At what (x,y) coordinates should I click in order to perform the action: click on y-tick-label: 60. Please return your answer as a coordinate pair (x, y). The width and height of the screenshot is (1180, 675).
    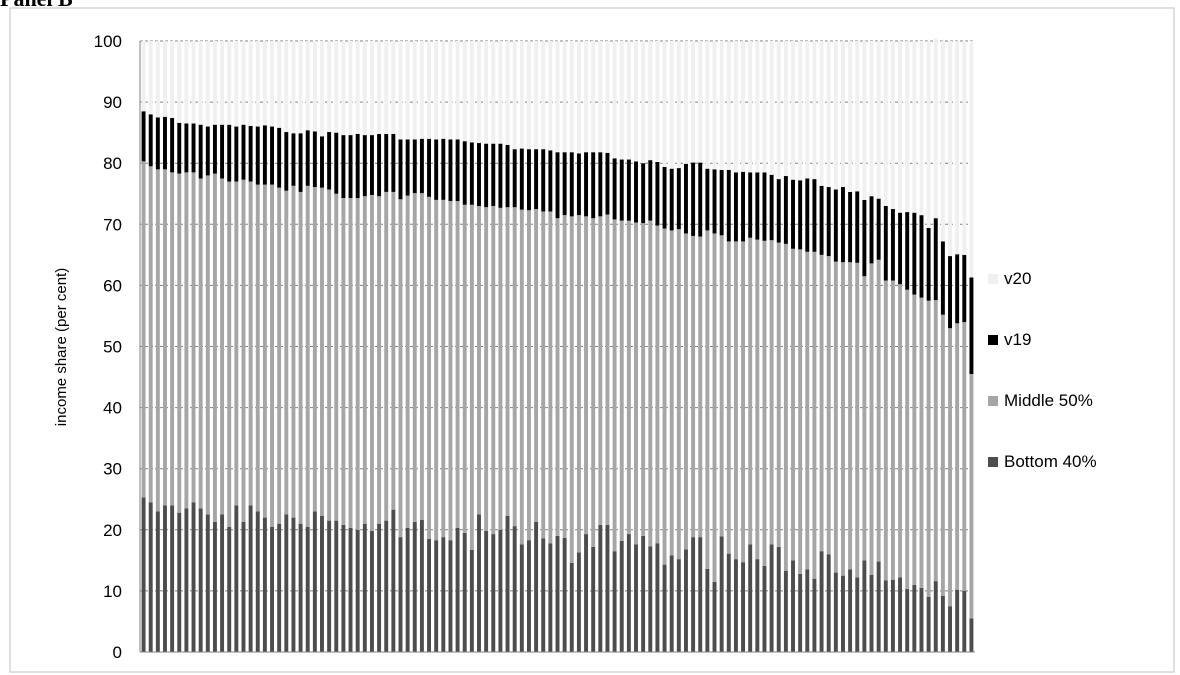
    Looking at the image, I should click on (112, 285).